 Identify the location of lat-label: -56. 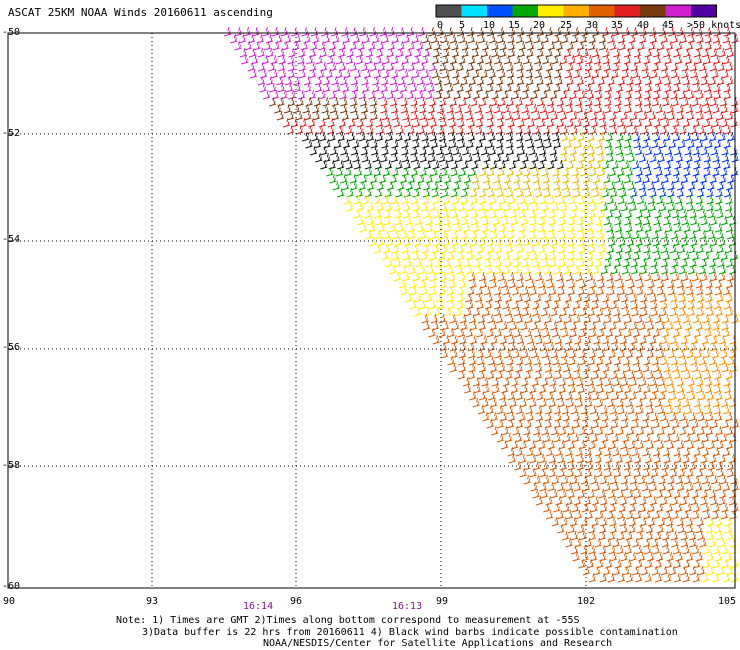
(11, 347).